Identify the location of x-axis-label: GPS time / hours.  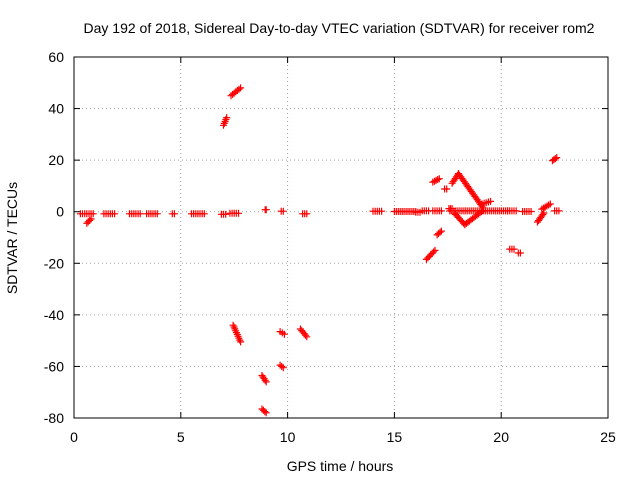
(340, 466).